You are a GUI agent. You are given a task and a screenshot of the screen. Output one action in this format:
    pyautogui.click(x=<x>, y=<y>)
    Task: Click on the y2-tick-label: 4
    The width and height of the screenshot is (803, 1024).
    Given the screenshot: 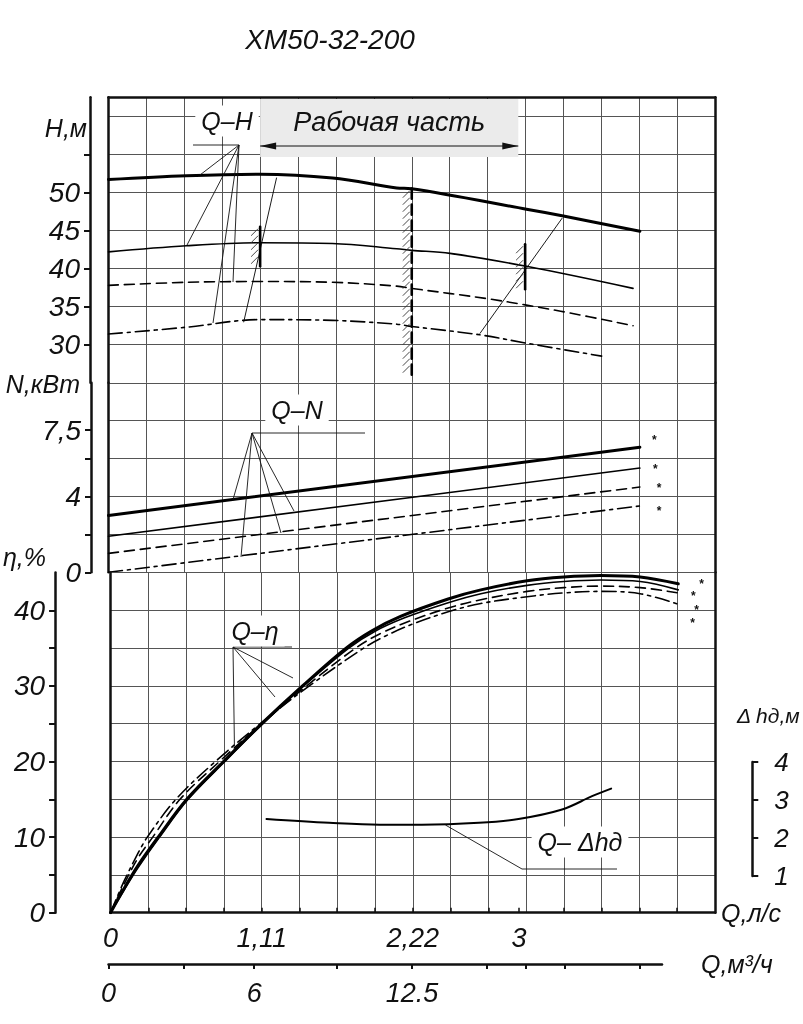 What is the action you would take?
    pyautogui.click(x=781, y=762)
    